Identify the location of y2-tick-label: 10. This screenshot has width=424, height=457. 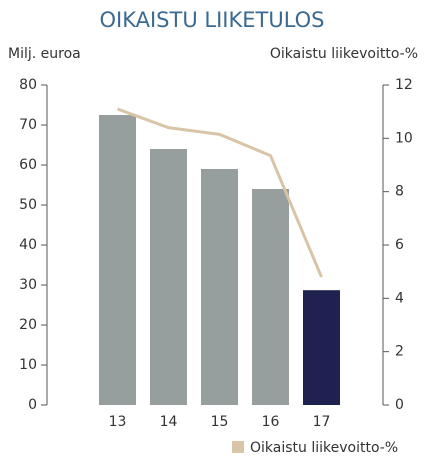
(404, 138).